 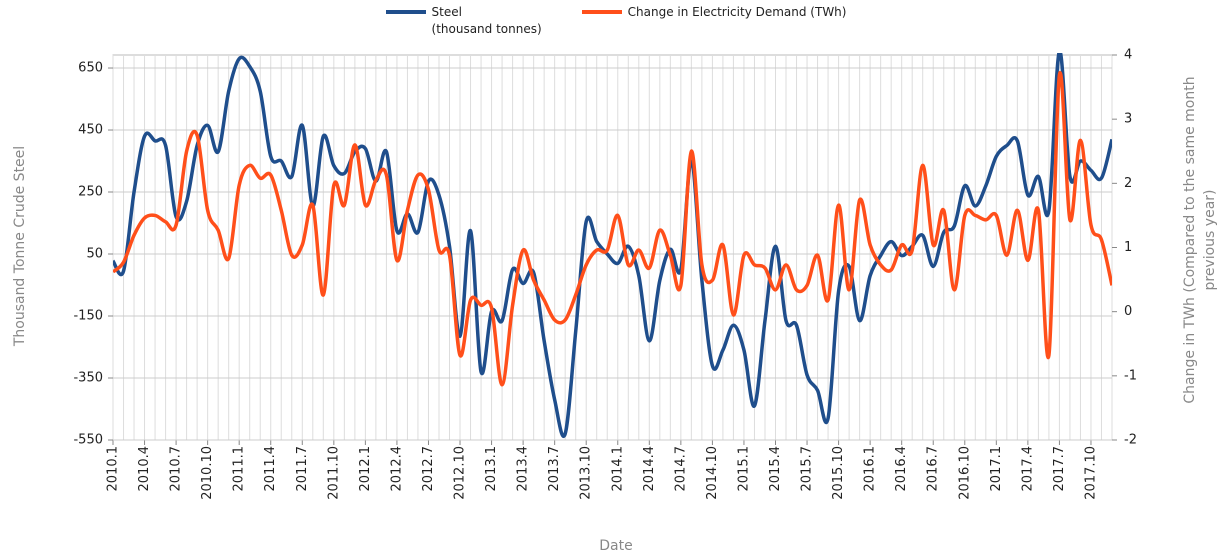 What do you see at coordinates (144, 469) in the screenshot?
I see `x-tick-label: 2010.4` at bounding box center [144, 469].